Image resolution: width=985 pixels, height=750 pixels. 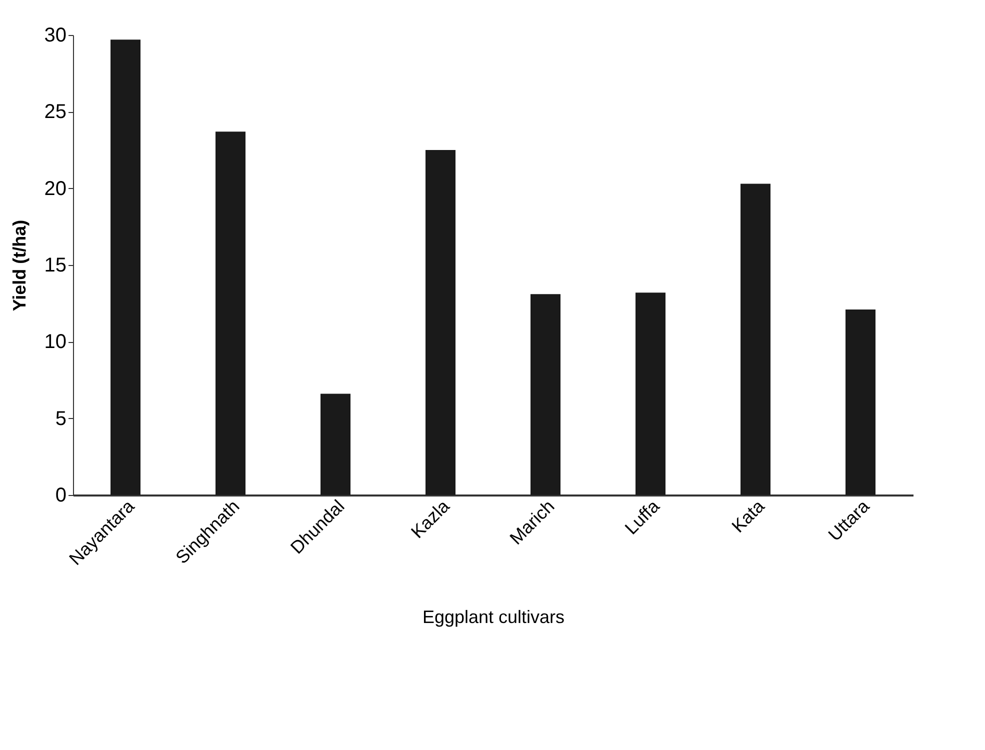 I want to click on y-tick-label: 10, so click(x=55, y=342).